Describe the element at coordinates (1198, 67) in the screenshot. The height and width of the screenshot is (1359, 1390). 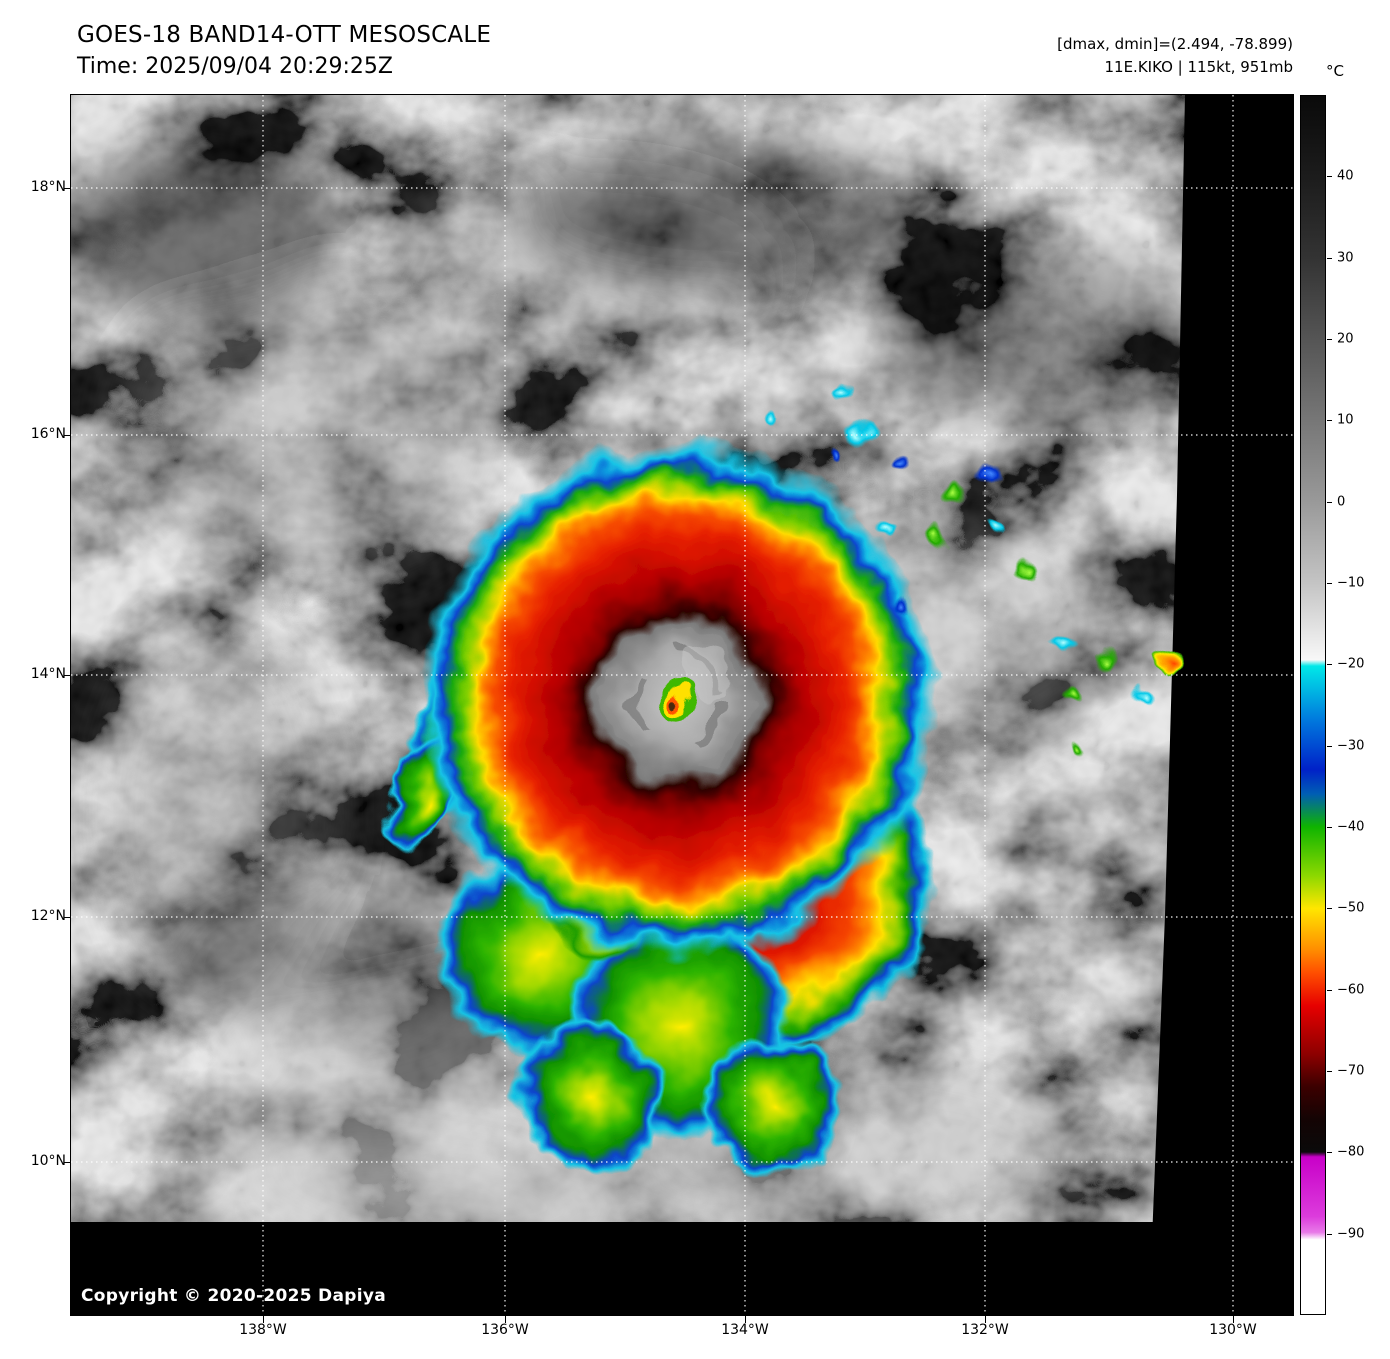
I see `storm-info-line: 11E.KIKO | 115kt, 951mb` at that location.